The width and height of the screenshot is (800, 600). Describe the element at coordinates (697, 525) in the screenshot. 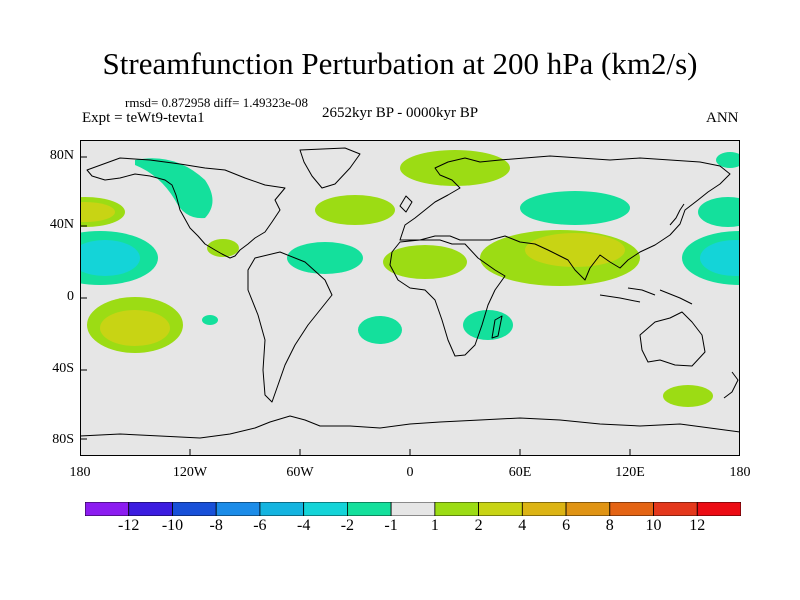

I see `colorbar-label: 12` at that location.